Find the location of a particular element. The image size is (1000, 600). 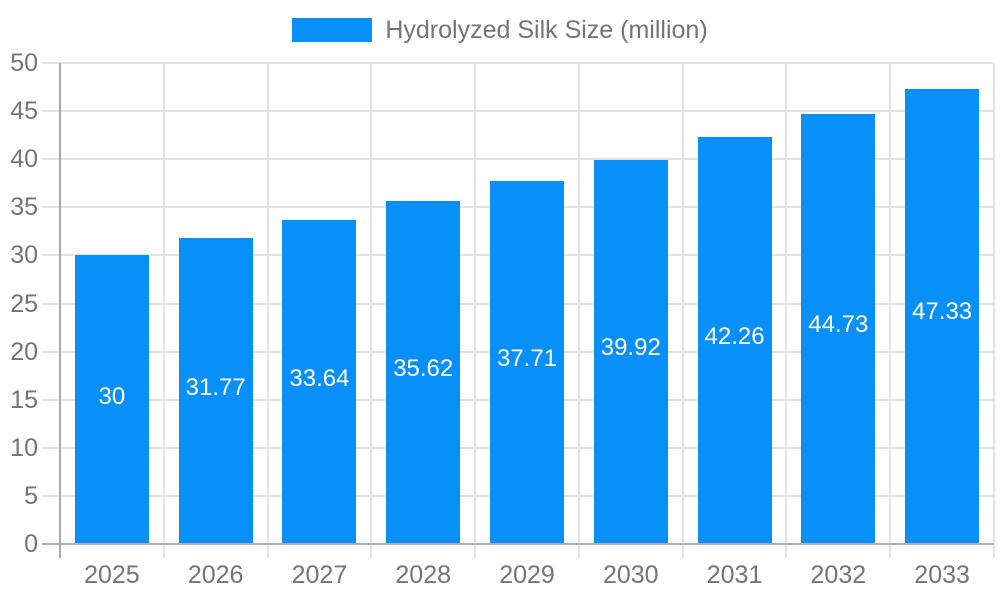

x-tick-label: 2025 is located at coordinates (112, 575).